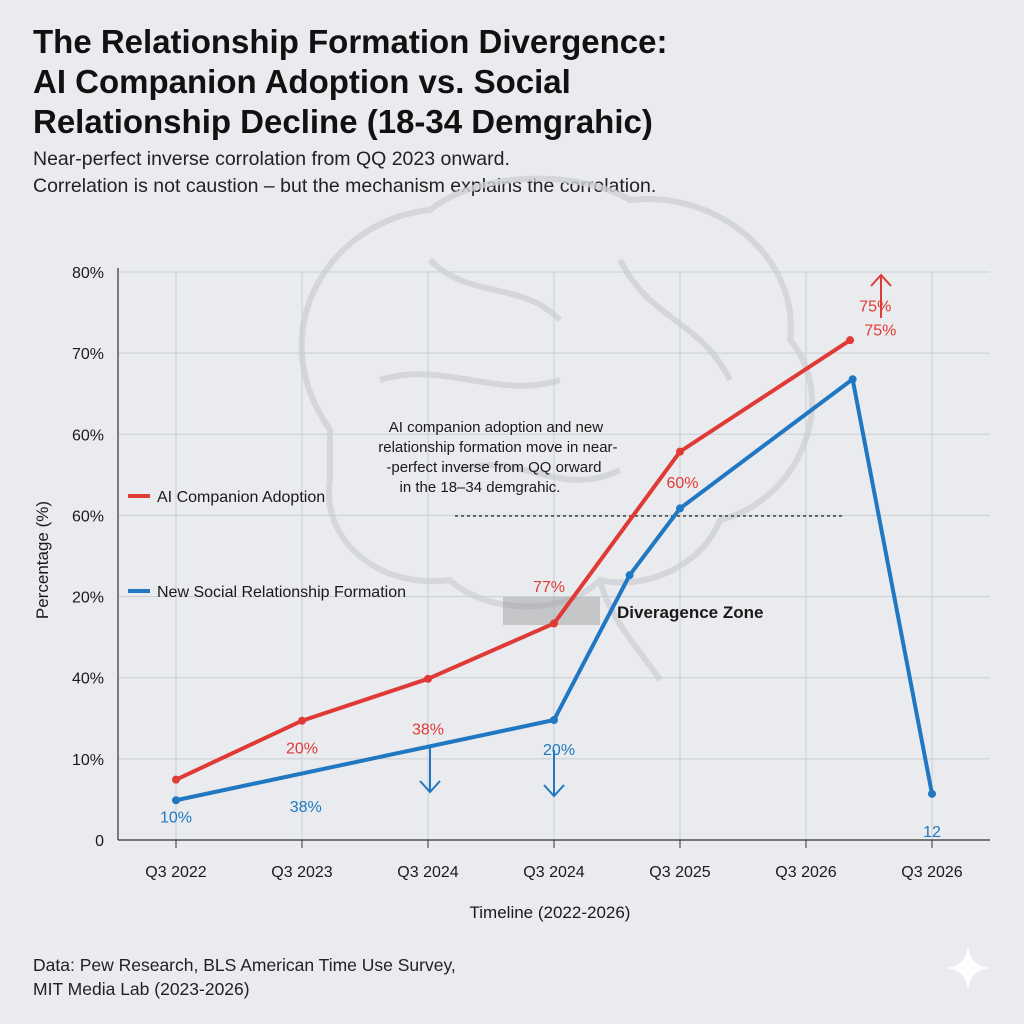 This screenshot has height=1024, width=1024. I want to click on x-axis-label: Timeline (2022-2026), so click(550, 912).